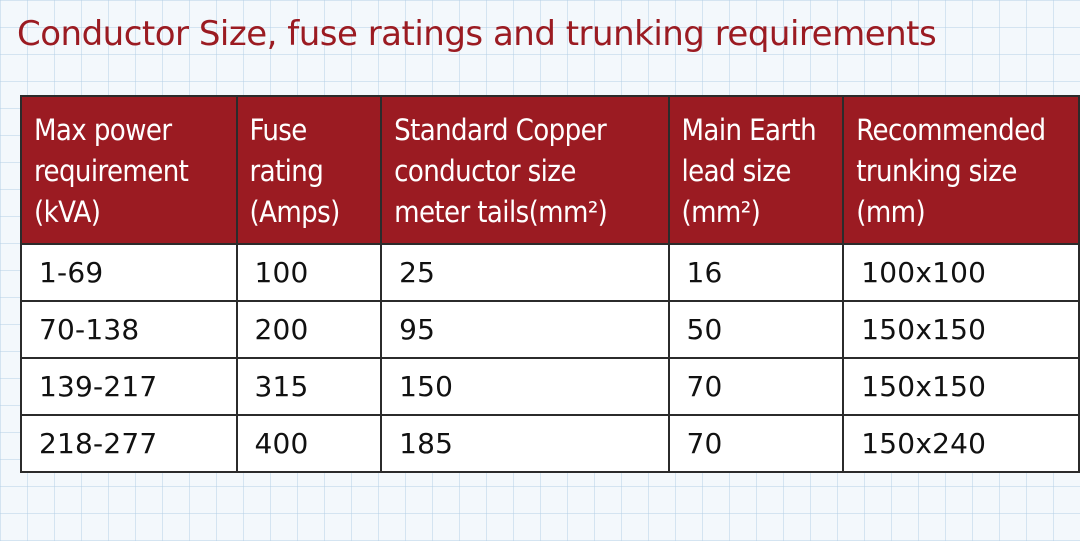 This screenshot has height=541, width=1080. Describe the element at coordinates (525, 272) in the screenshot. I see `table-cell: 25` at that location.